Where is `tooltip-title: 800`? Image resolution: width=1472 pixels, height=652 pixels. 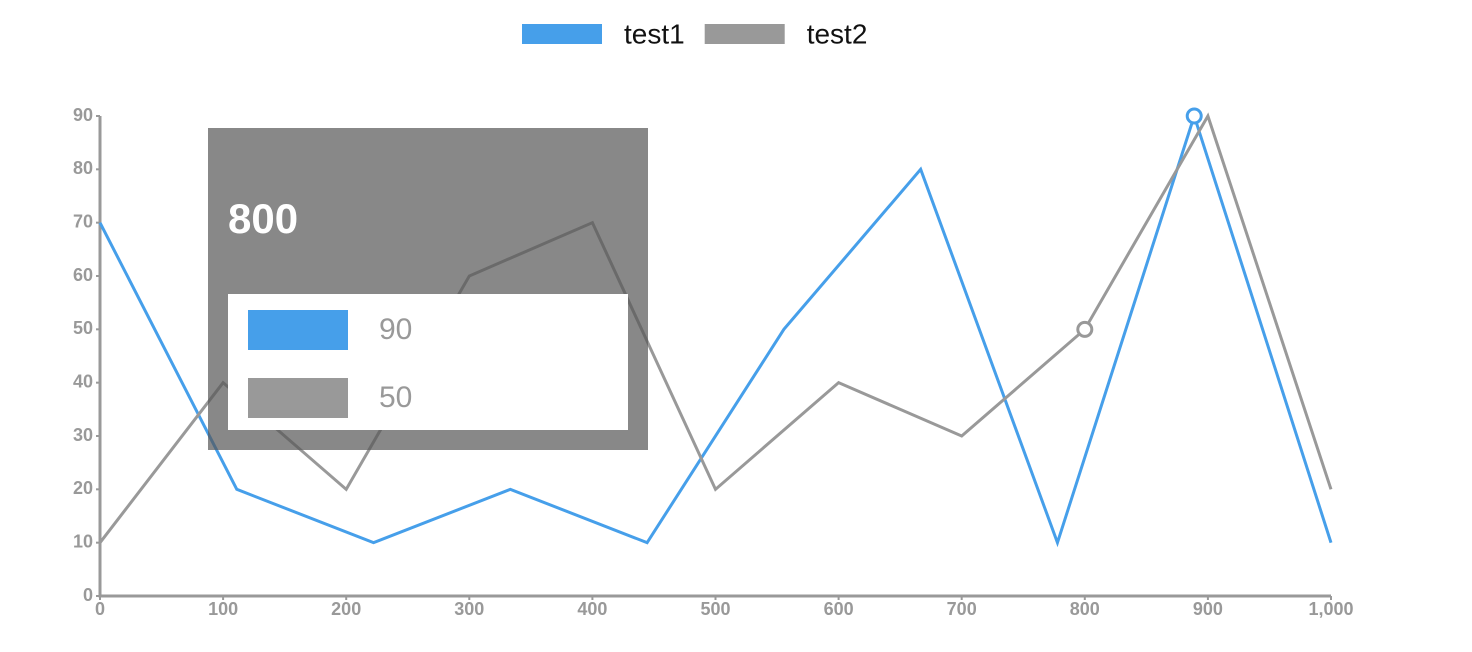
tooltip-title: 800 is located at coordinates (263, 218).